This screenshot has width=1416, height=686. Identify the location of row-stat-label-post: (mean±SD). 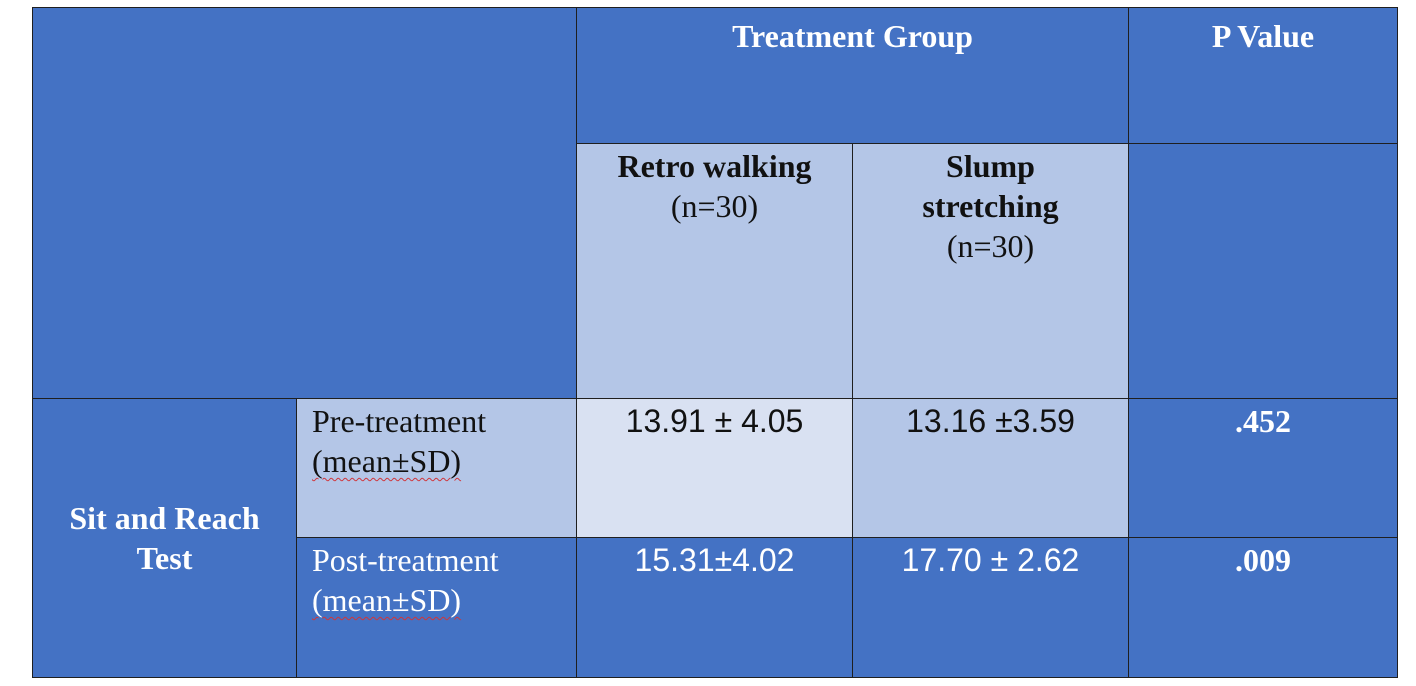
(387, 600).